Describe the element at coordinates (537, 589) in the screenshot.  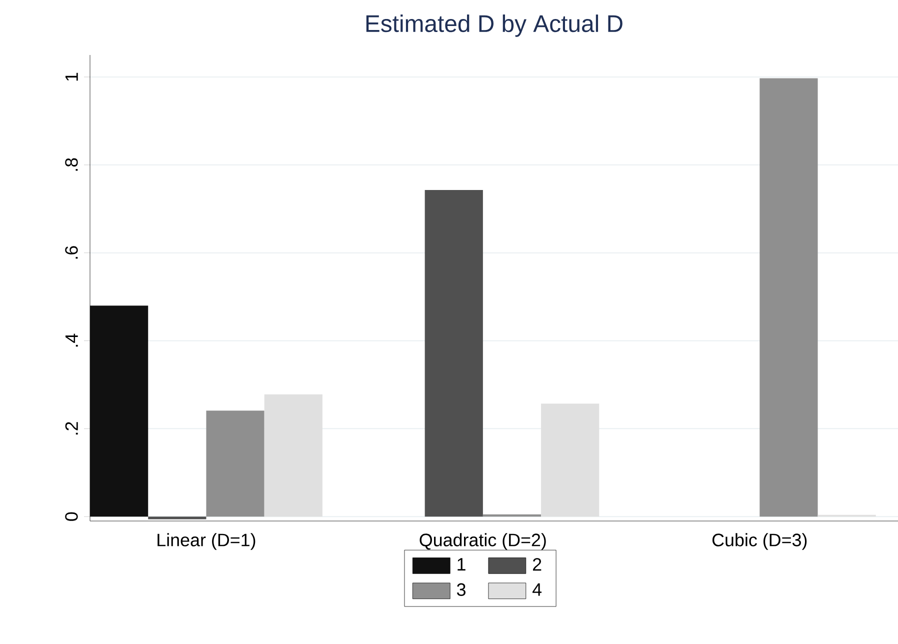
I see `legend-label: 4` at that location.